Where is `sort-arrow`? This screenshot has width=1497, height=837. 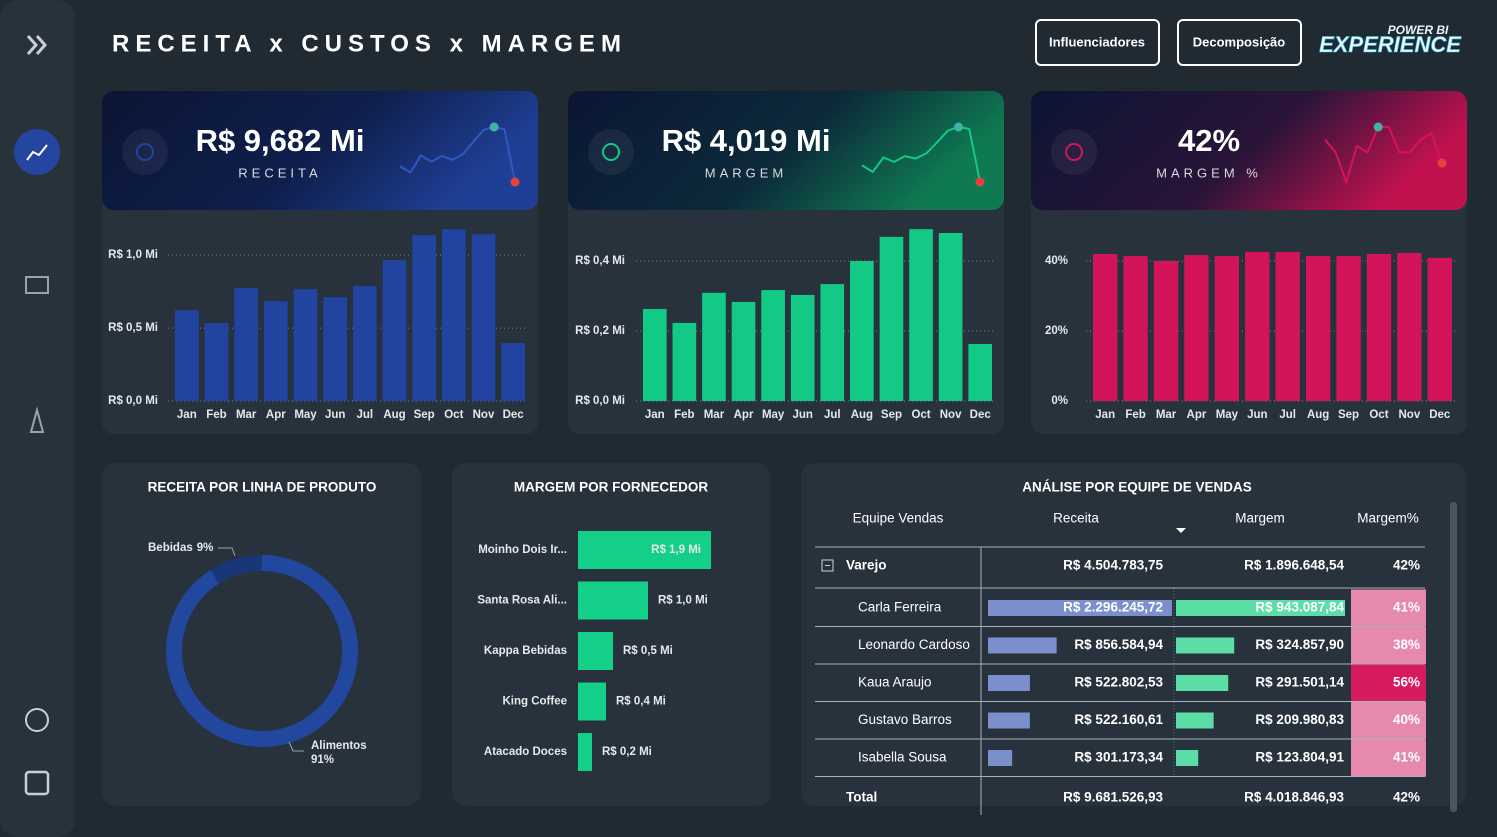
sort-arrow is located at coordinates (1181, 530).